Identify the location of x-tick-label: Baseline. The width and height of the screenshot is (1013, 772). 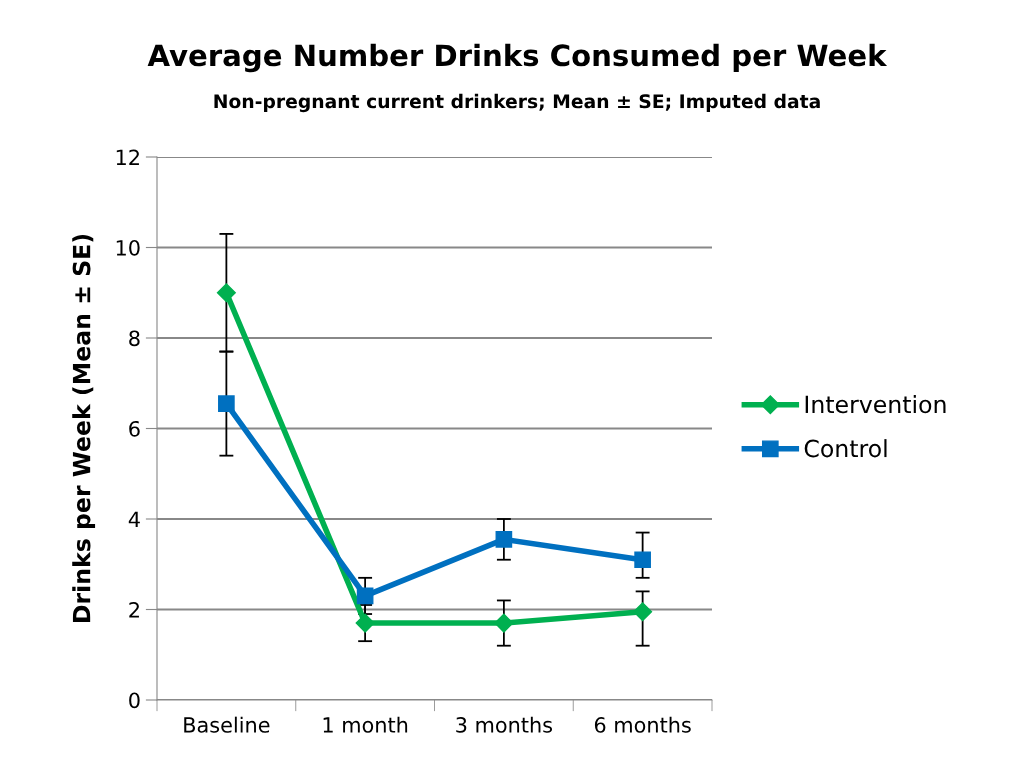
(227, 724).